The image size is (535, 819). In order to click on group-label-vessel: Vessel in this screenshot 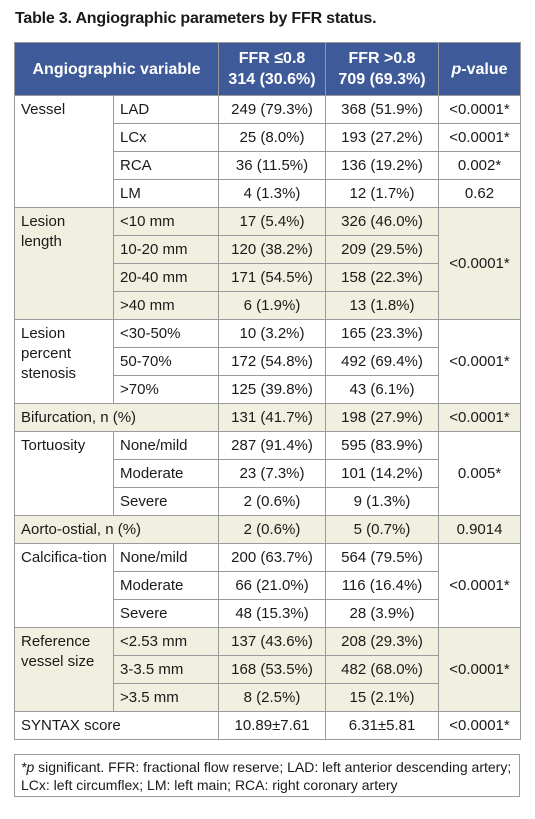, I will do `click(64, 151)`.